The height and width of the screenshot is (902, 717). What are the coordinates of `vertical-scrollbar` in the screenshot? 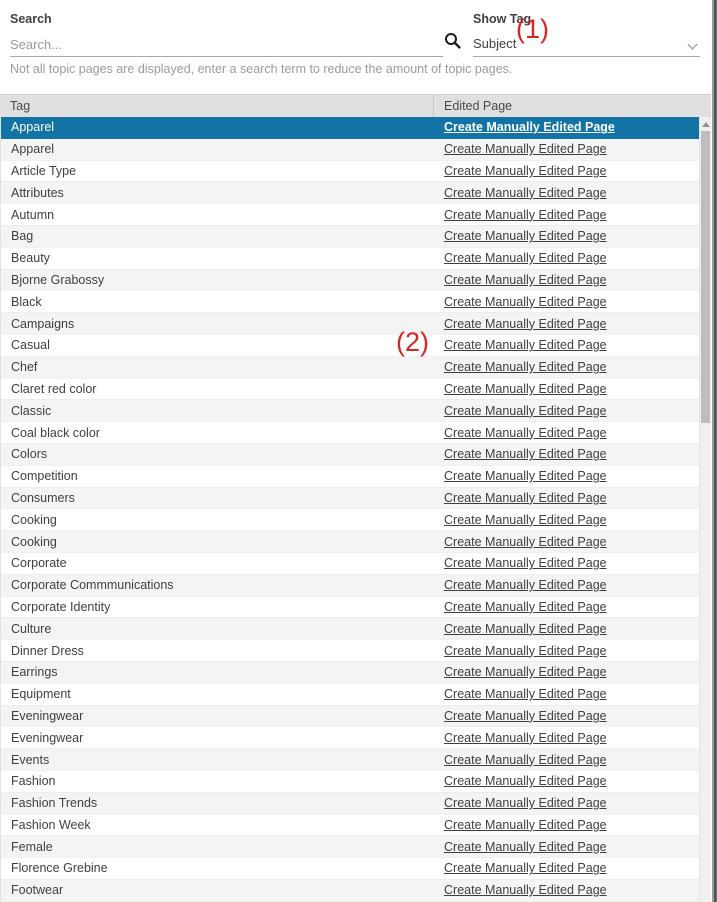 It's located at (705, 509).